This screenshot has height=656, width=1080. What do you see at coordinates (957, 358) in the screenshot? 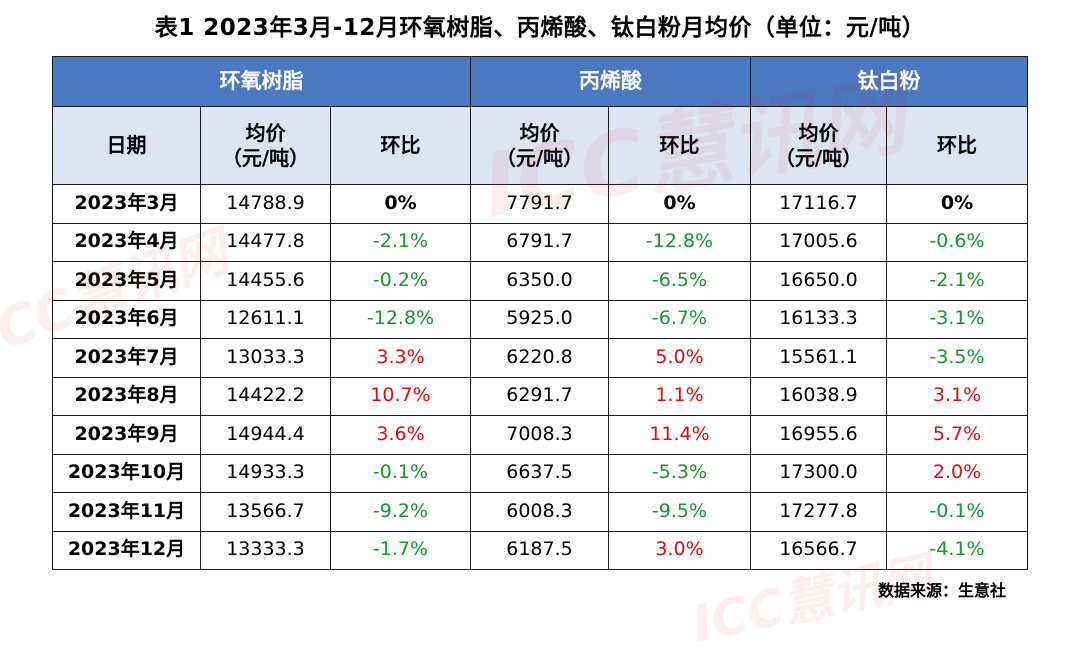
I see `mom-change-cell: -3.5%` at bounding box center [957, 358].